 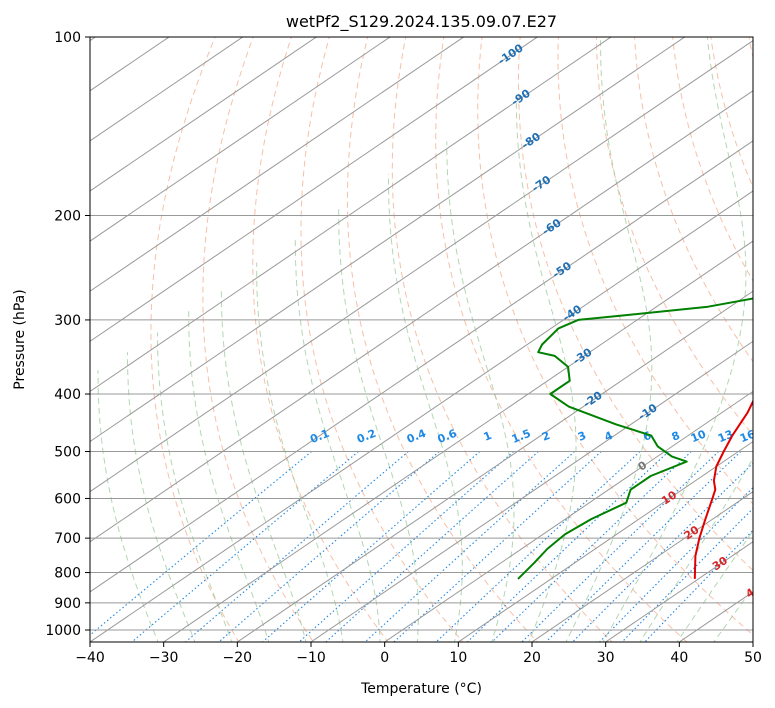 I want to click on x-tick-label: 50, so click(x=753, y=658).